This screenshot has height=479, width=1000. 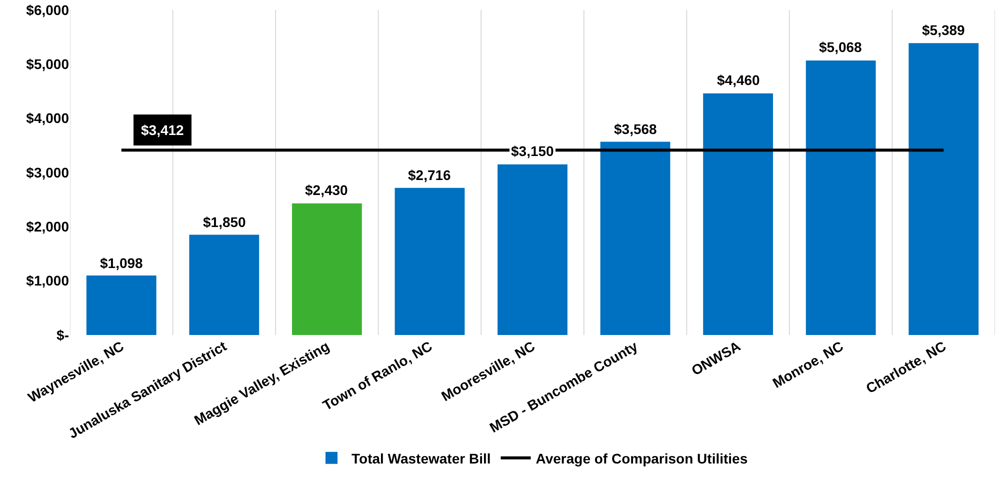 I want to click on data-label: $3,568, so click(x=636, y=129).